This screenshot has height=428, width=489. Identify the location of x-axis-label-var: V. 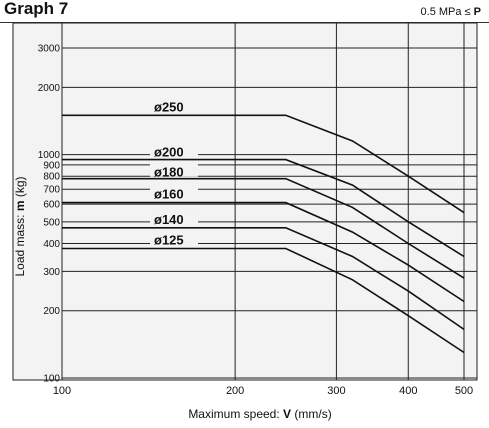
(287, 414).